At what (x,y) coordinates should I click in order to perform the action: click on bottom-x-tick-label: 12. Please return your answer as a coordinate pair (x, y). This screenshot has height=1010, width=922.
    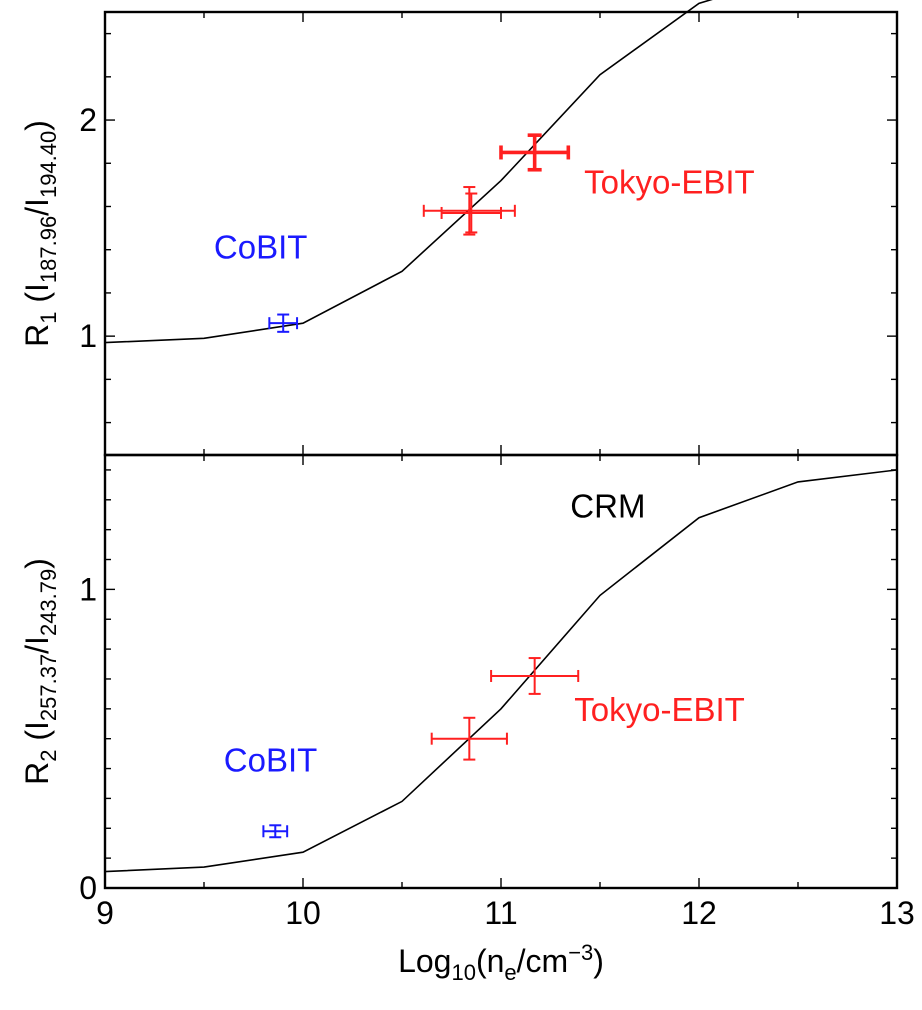
    Looking at the image, I should click on (699, 913).